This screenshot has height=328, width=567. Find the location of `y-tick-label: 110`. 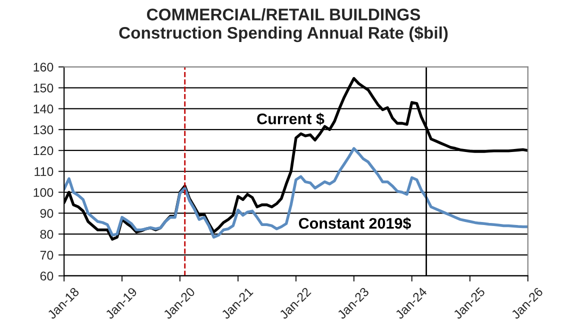

y-tick-label: 110 is located at coordinates (44, 171).